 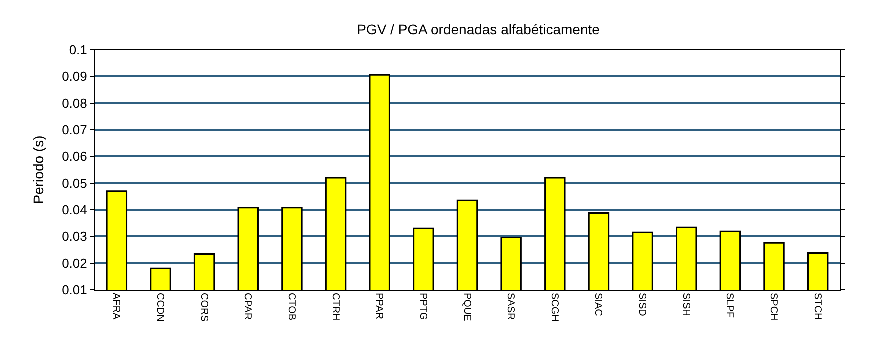 I want to click on y-tick-label: 0.05, so click(x=75, y=183).